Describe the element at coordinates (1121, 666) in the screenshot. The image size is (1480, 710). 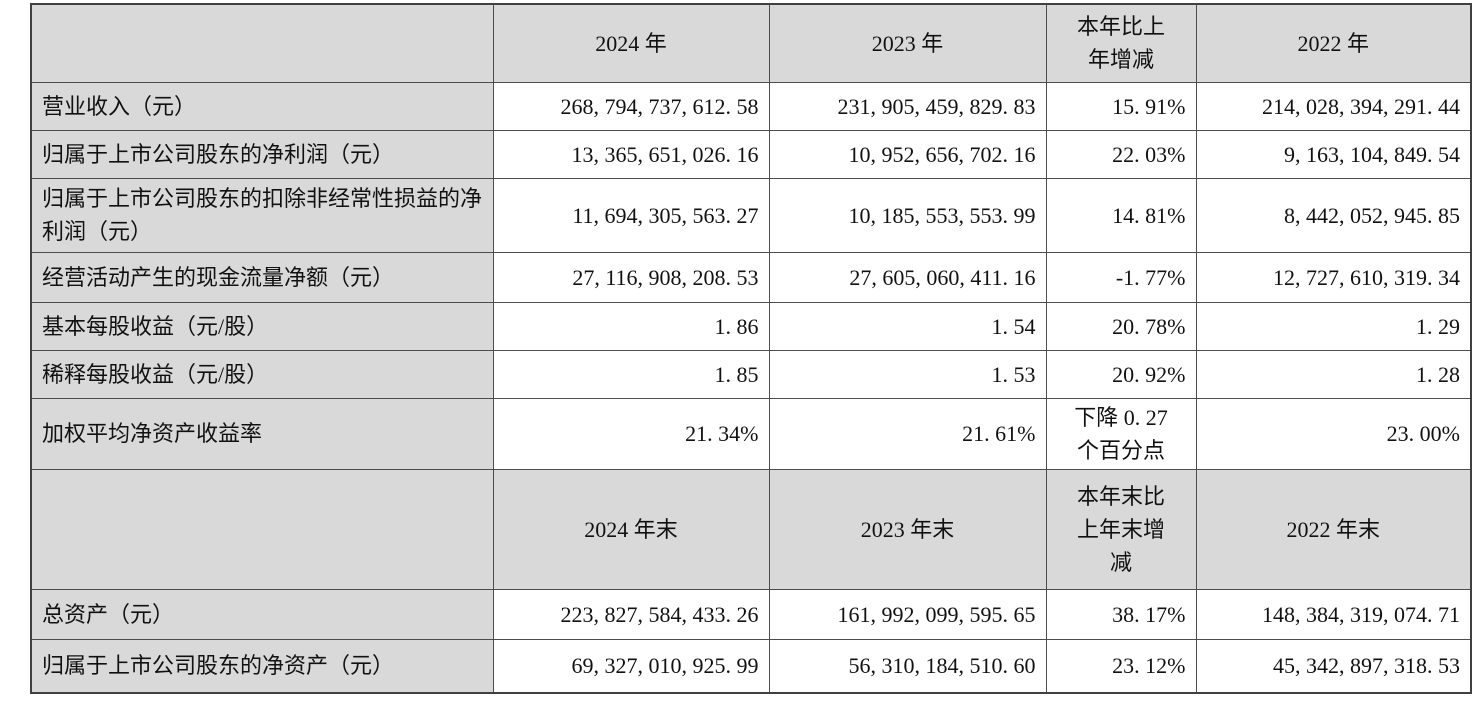
I see `value-change: 23. 12%` at that location.